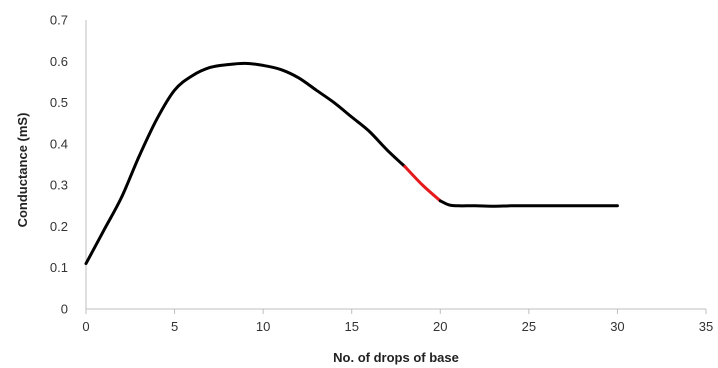  I want to click on y-tick-label: 0.7, so click(59, 20).